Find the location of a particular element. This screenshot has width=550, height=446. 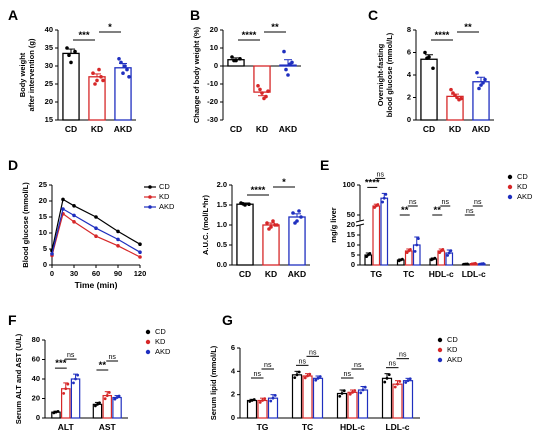

y-tick-label-E: 100 is located at coordinates (348, 184).